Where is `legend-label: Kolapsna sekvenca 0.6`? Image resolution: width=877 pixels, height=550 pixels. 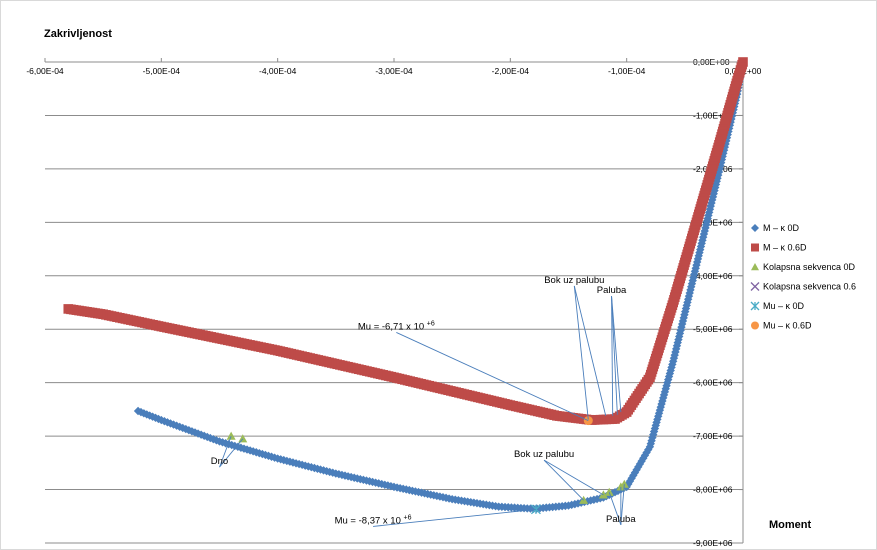
legend-label: Kolapsna sekvenca 0.6 is located at coordinates (809, 287).